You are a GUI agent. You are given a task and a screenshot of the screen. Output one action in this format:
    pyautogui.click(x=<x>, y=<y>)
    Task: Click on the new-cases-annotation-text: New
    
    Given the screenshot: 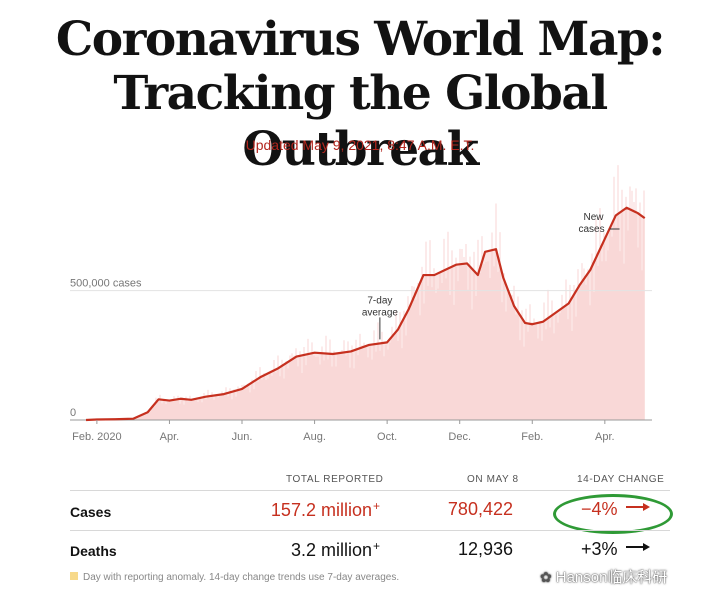 What is the action you would take?
    pyautogui.click(x=594, y=217)
    